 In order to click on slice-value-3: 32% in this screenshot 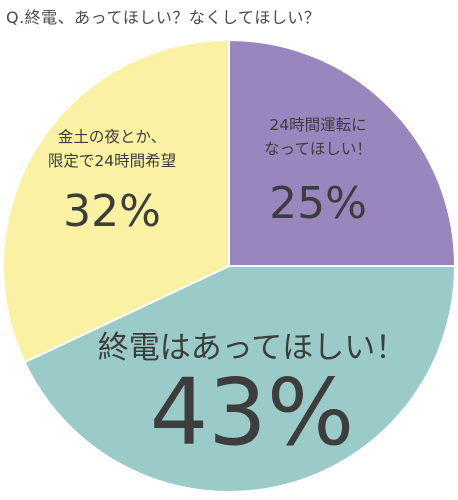, I will do `click(112, 211)`.